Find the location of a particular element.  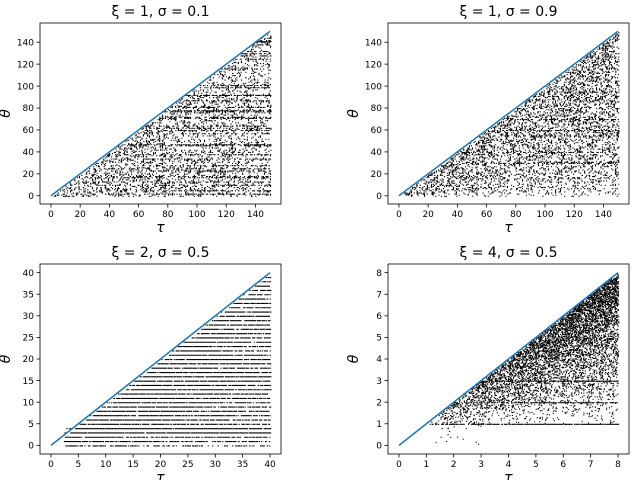

x-tick-label: 25 is located at coordinates (187, 465).